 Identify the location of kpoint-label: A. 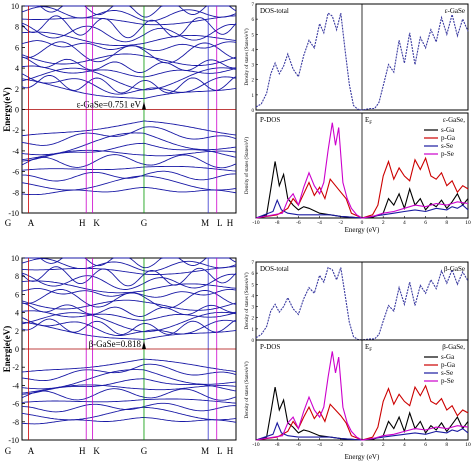
(31, 451).